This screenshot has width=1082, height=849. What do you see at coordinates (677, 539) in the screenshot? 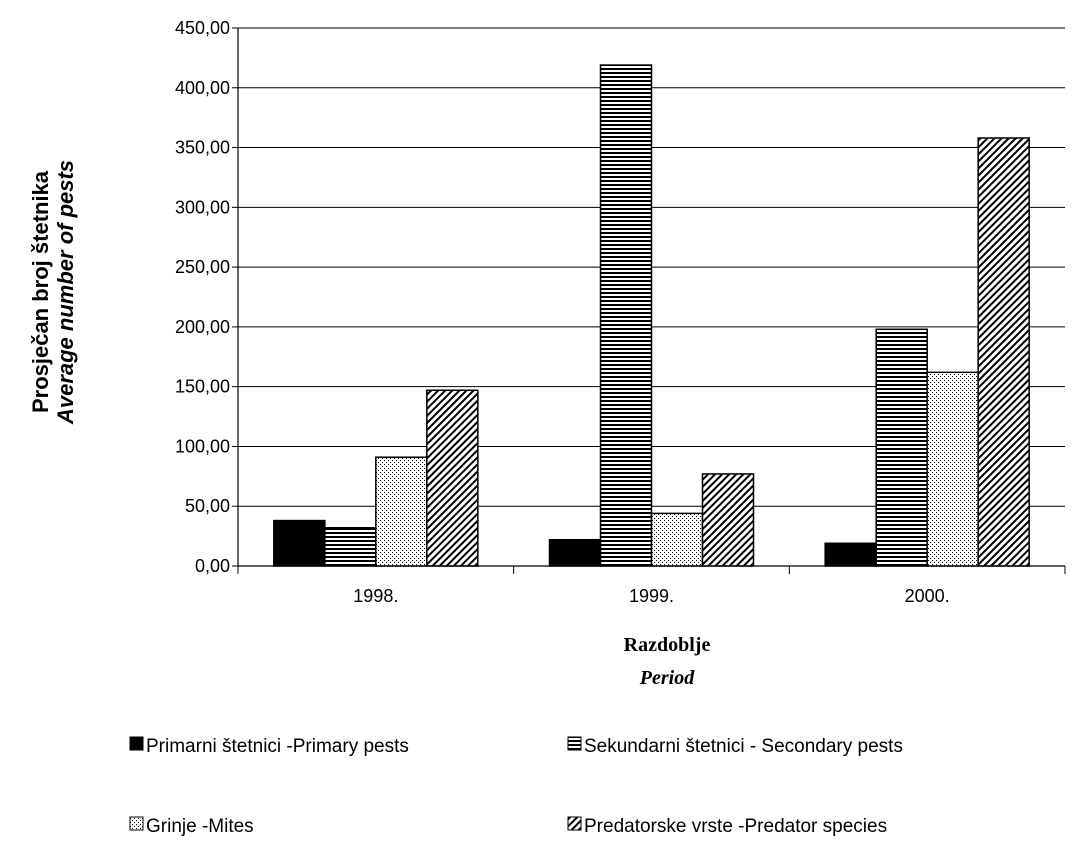
I see `bar-3-1999` at bounding box center [677, 539].